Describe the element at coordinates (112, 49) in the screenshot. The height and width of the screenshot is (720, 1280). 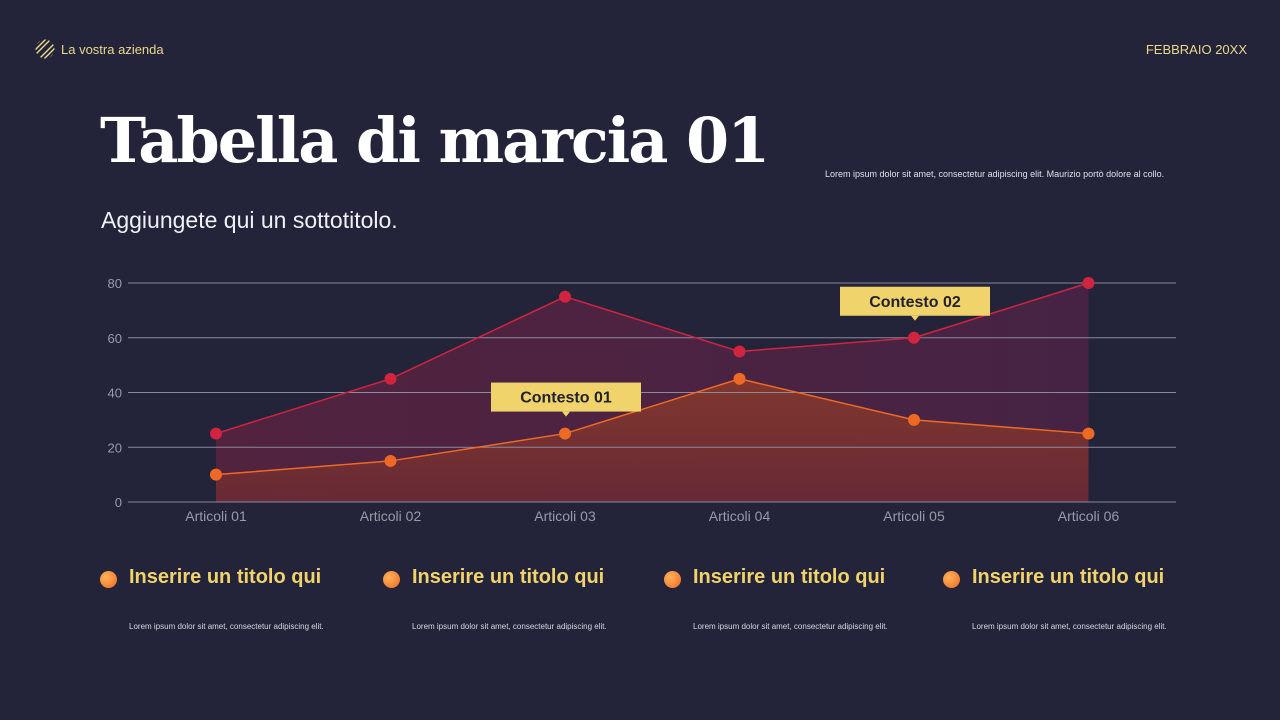
I see `company-name: La vostra azienda` at that location.